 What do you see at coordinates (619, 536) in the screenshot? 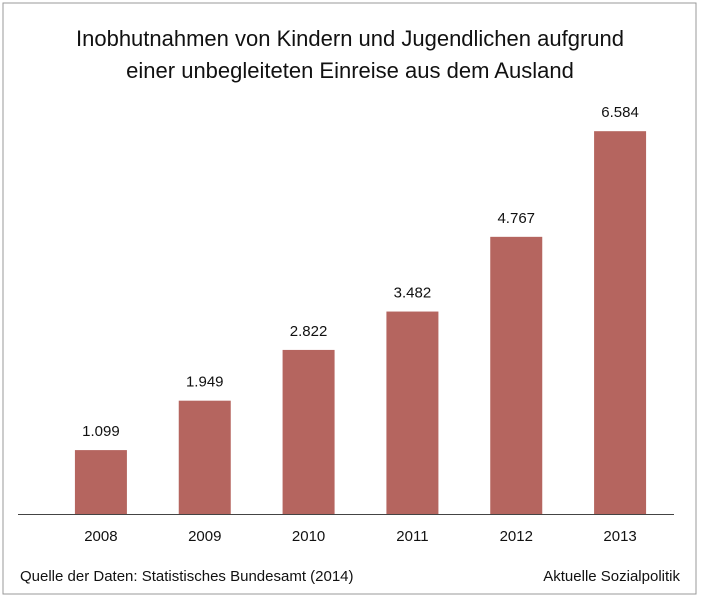
I see `x-tick-label: 2013` at bounding box center [619, 536].